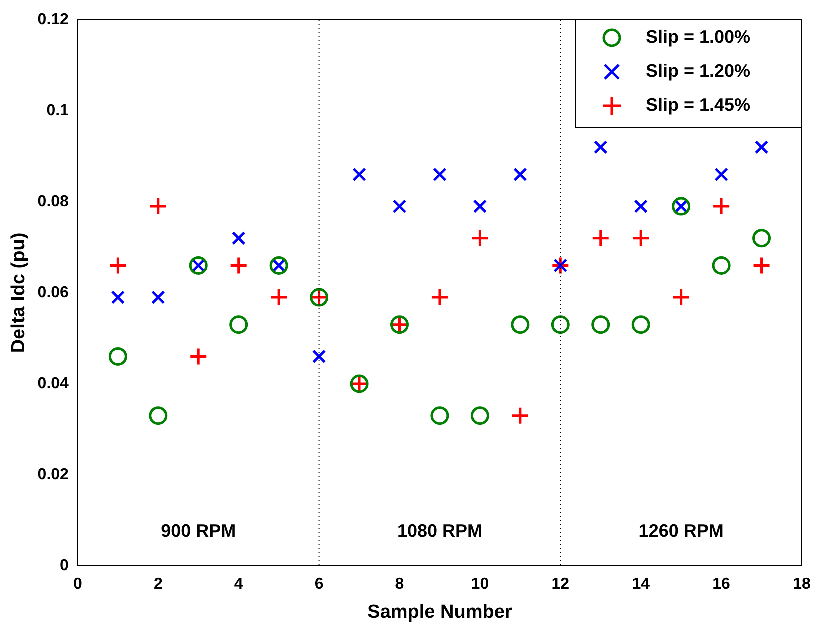 The height and width of the screenshot is (632, 816). I want to click on y-tick-label: 0.1, so click(58, 111).